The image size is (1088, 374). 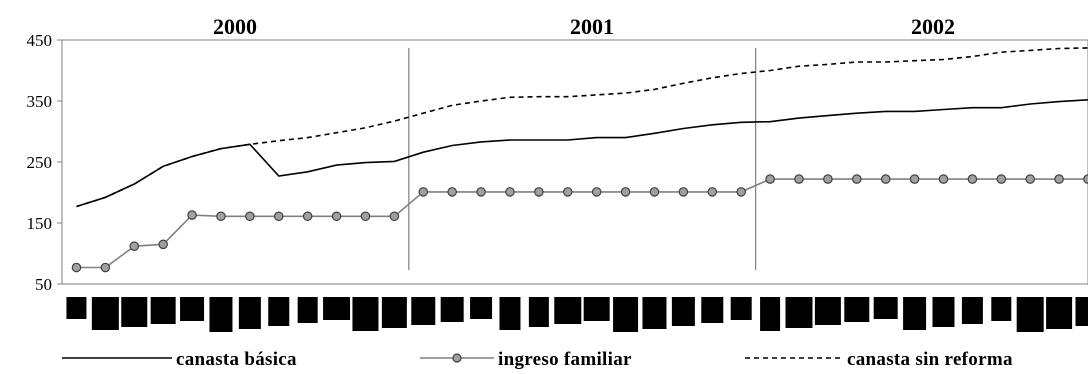 I want to click on y-axis-ticks: 50 150 250 350 450, so click(x=44, y=162).